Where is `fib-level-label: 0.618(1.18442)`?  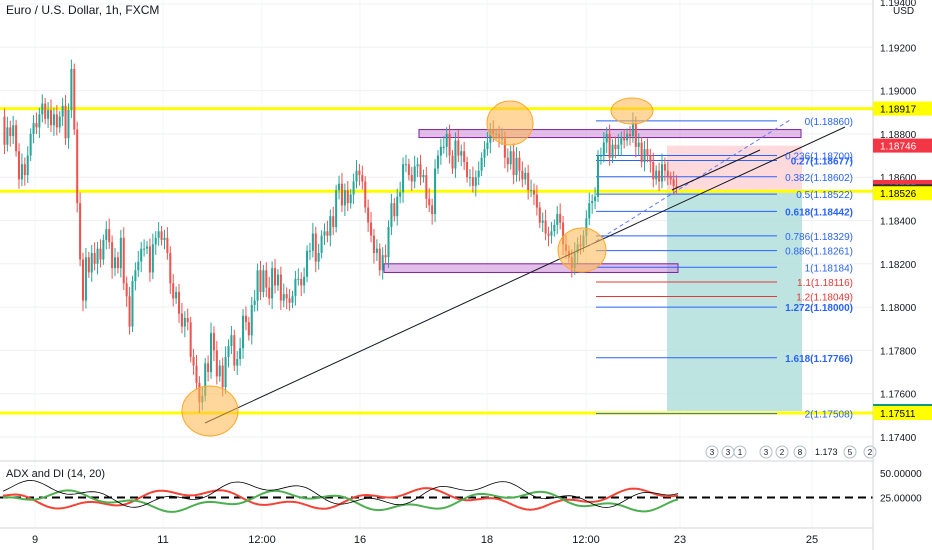
fib-level-label: 0.618(1.18442) is located at coordinates (819, 212).